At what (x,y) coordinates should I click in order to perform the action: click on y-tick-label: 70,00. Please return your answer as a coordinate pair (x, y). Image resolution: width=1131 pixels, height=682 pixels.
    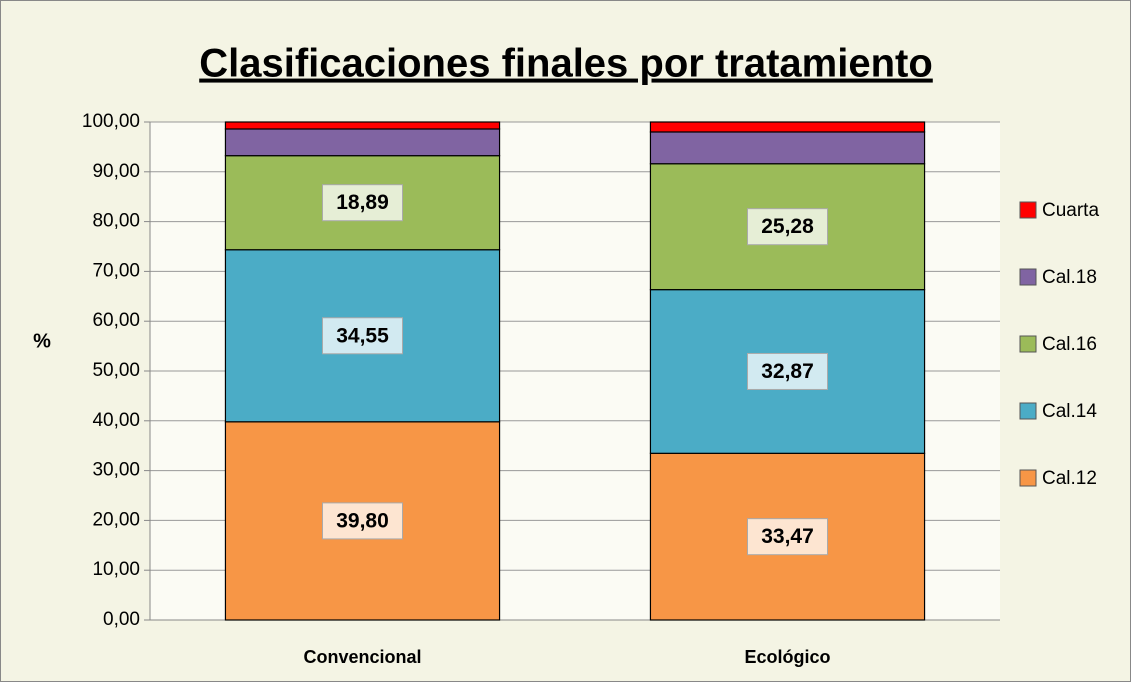
    Looking at the image, I should click on (116, 270).